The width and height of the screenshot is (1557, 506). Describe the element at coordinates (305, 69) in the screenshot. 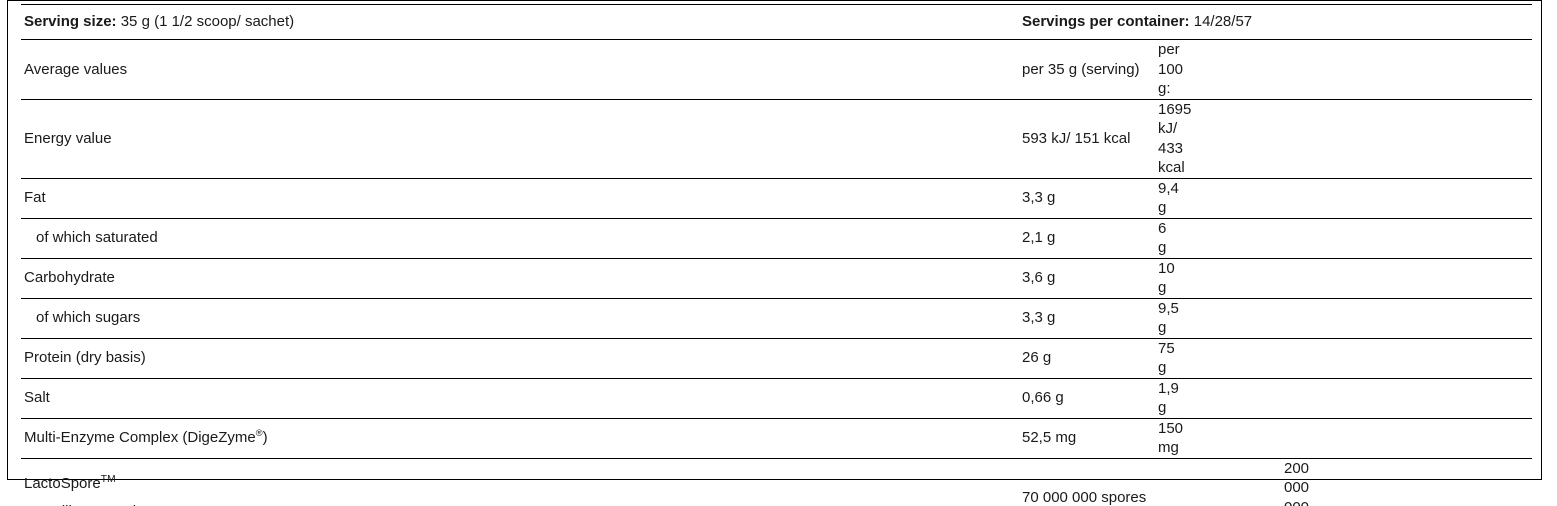

I see `column-header-label: Average values` at that location.